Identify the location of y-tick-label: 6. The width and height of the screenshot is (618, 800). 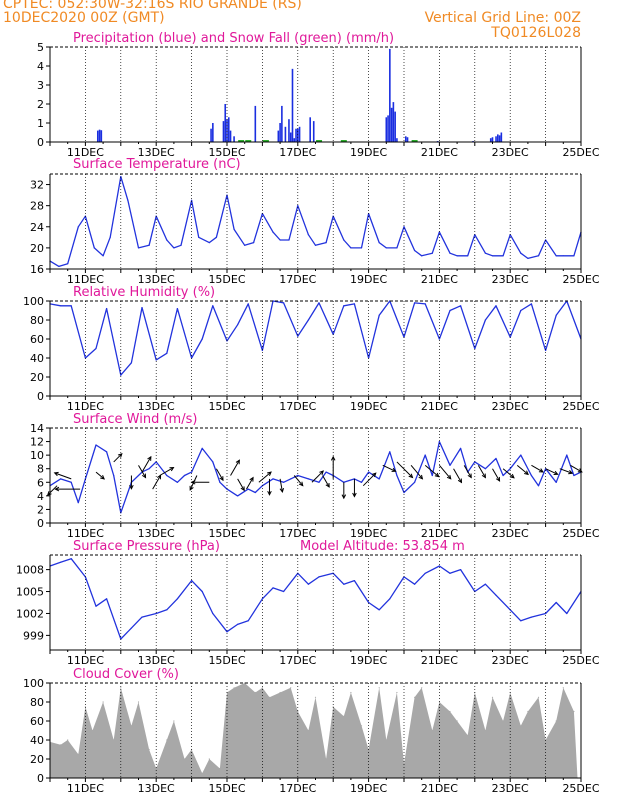
(40, 482).